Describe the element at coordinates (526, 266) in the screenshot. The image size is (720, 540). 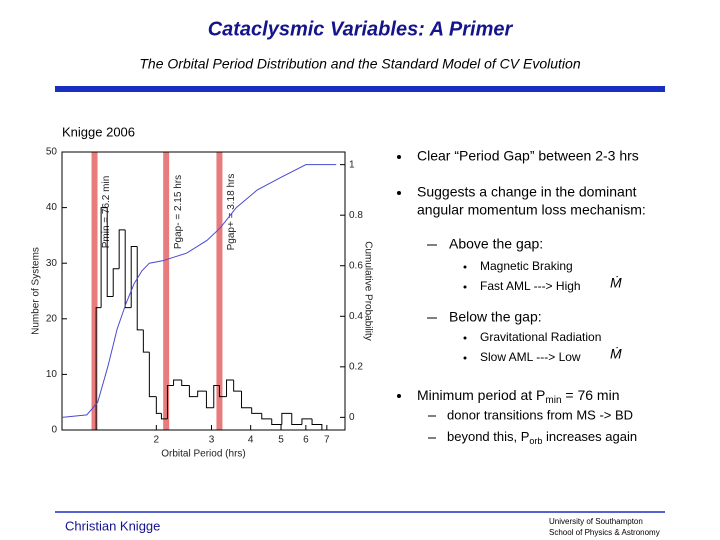
I see `item-text: Magnetic Braking` at that location.